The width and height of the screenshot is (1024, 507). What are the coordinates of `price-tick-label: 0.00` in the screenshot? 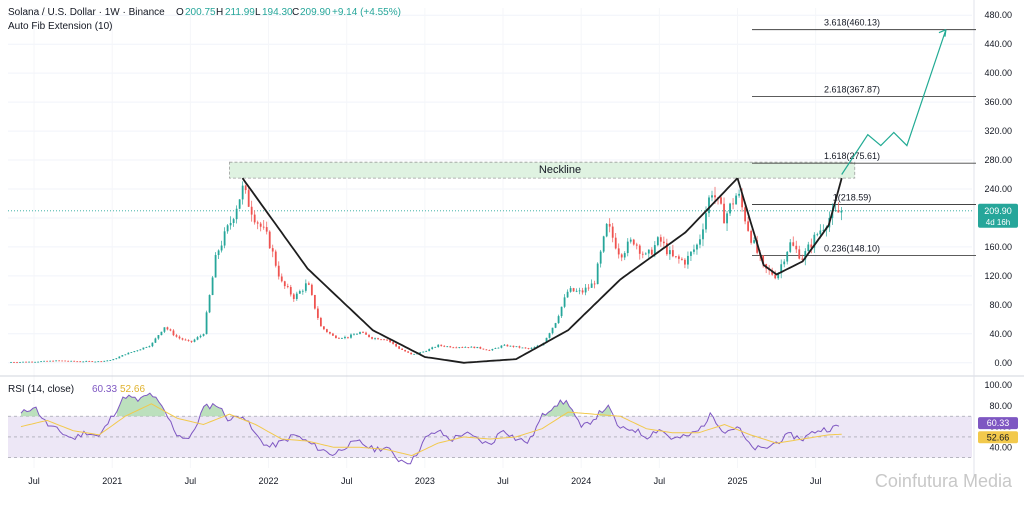 It's located at (1003, 363).